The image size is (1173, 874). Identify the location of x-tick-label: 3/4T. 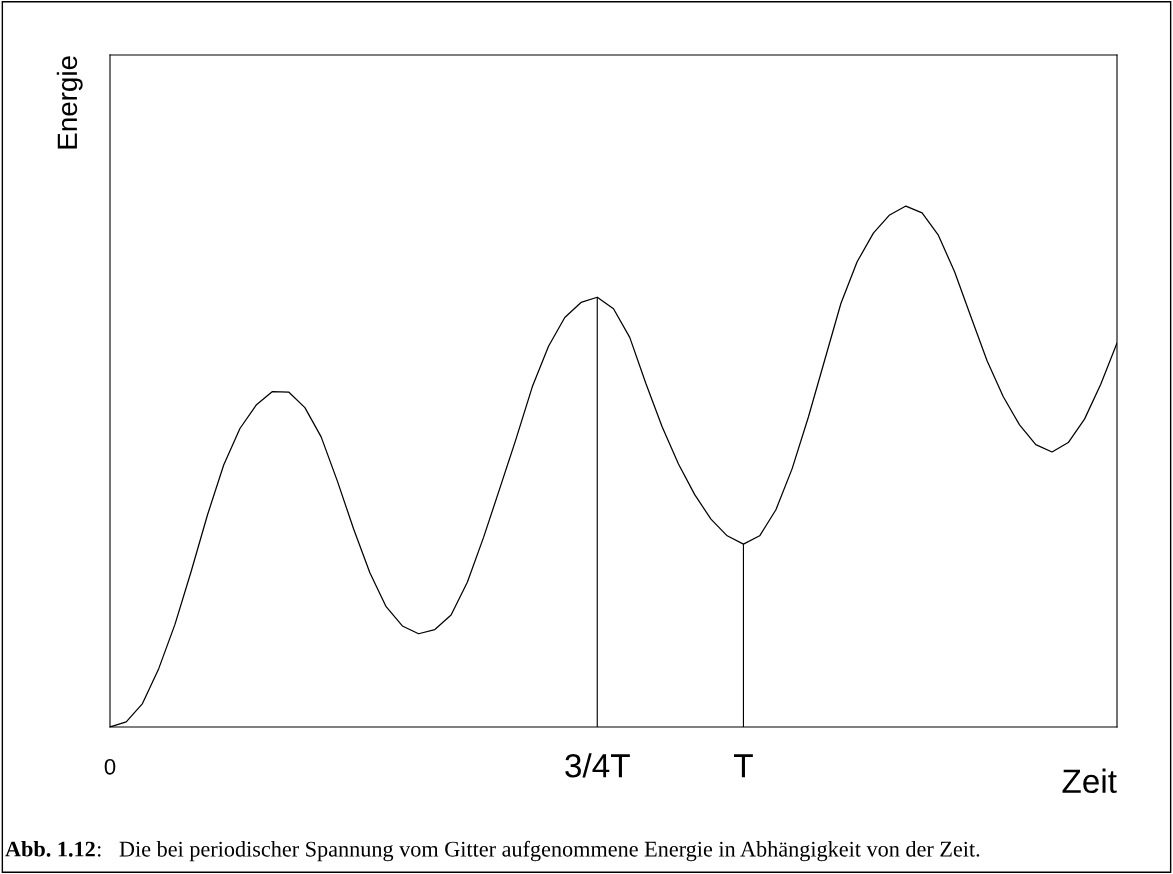
(597, 765).